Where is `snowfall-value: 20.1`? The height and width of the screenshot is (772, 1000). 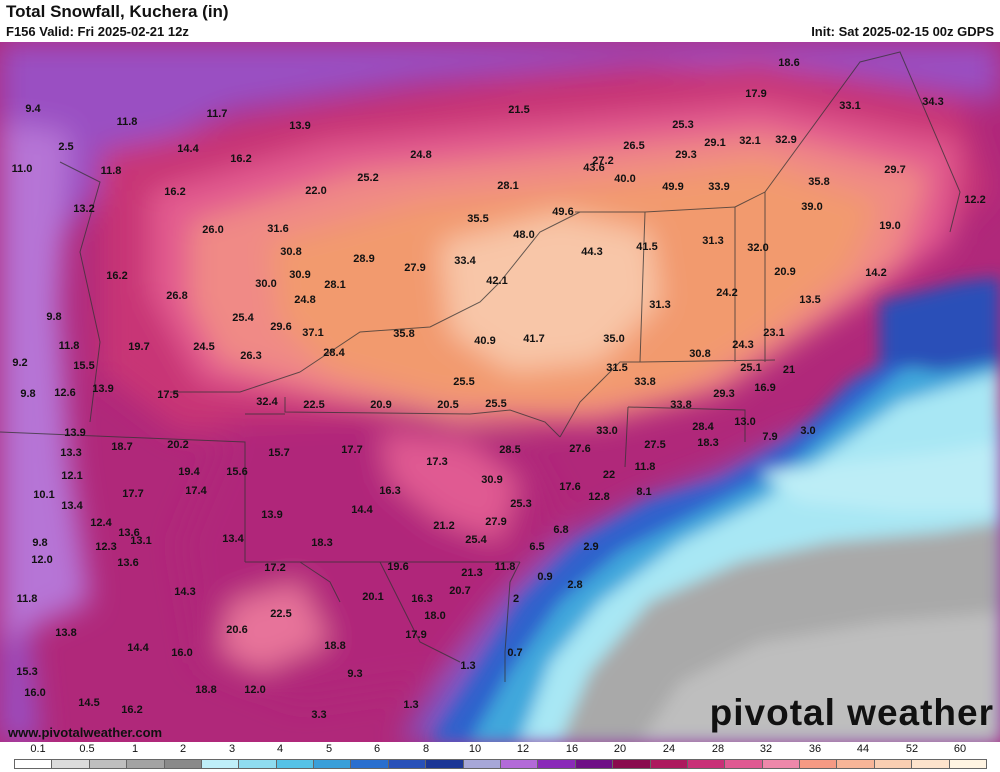 snowfall-value: 20.1 is located at coordinates (373, 597).